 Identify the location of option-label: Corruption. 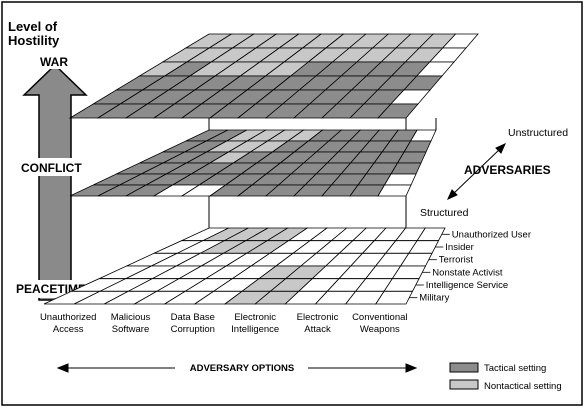
(193, 329).